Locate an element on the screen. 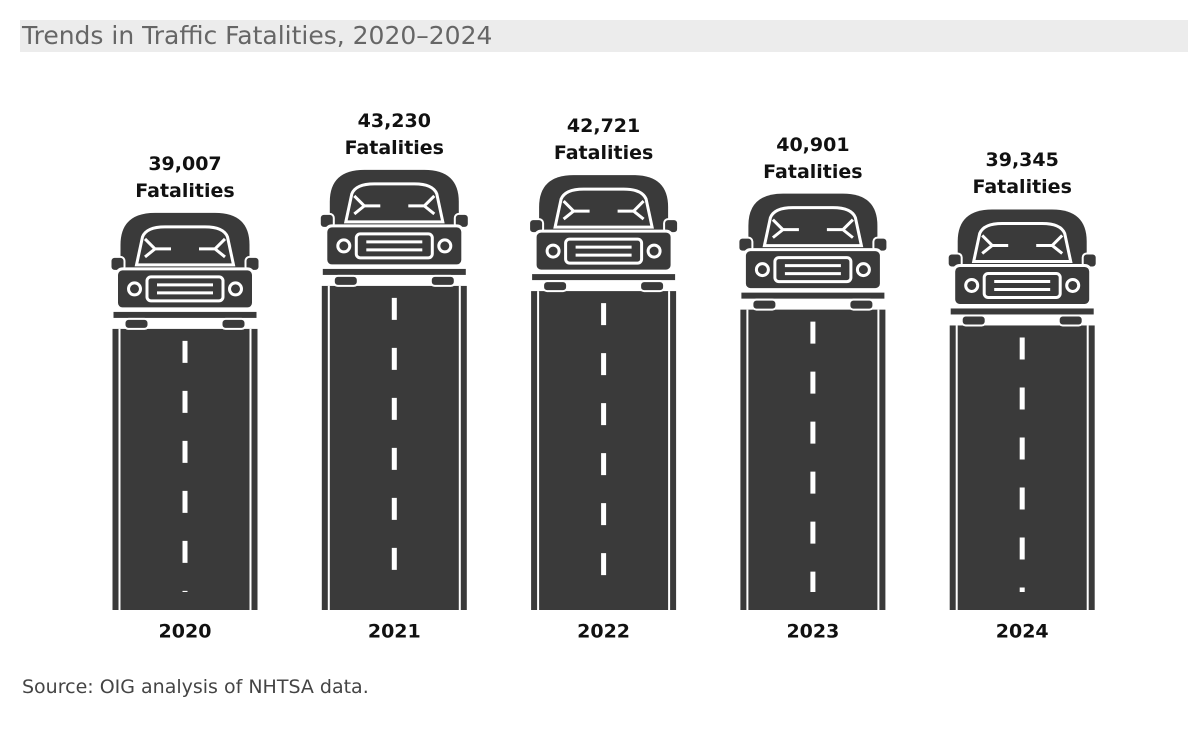 This screenshot has height=739, width=1200. x-tick-label: 2021 is located at coordinates (394, 632).